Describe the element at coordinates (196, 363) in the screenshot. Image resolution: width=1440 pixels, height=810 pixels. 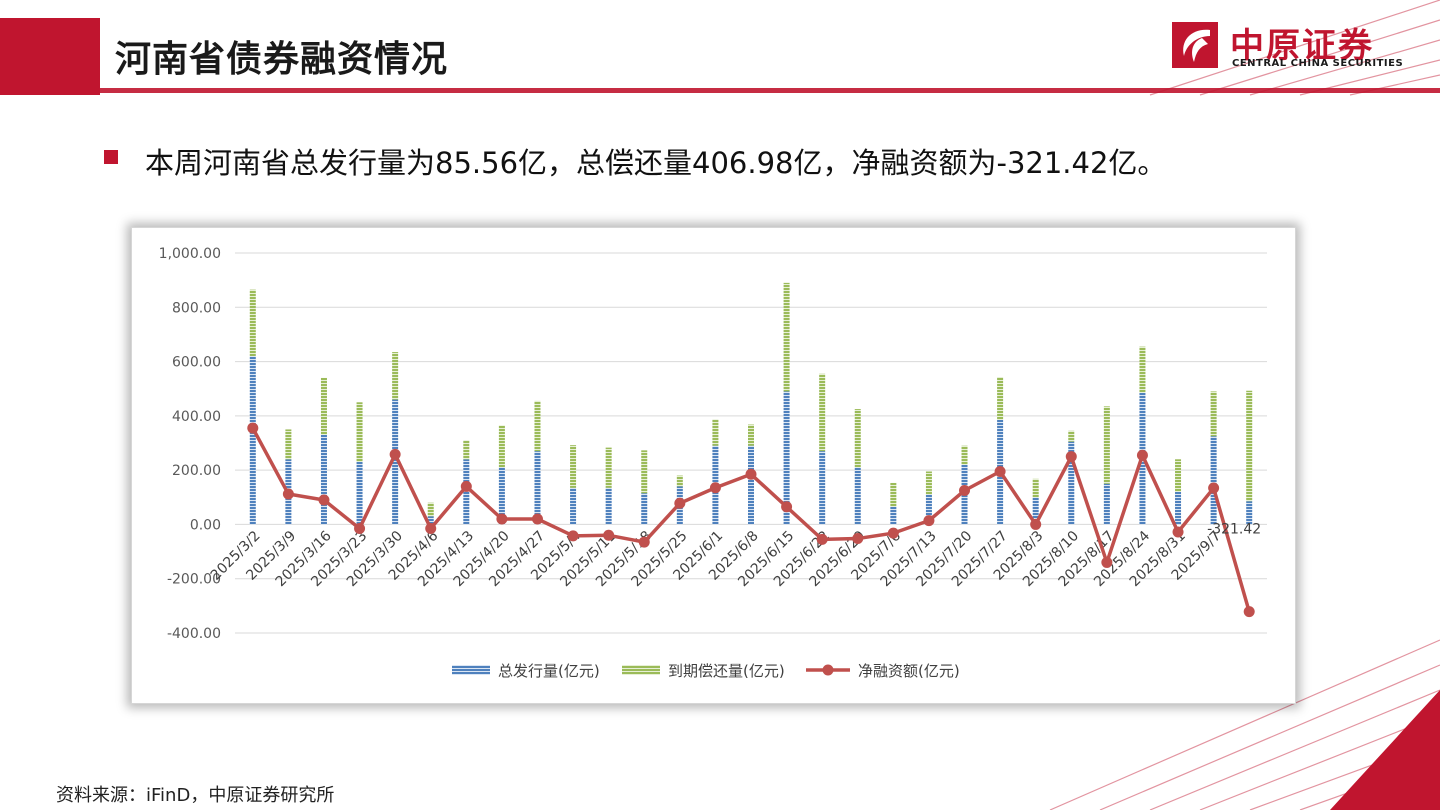
I see `y-tick-label: 600.00` at that location.